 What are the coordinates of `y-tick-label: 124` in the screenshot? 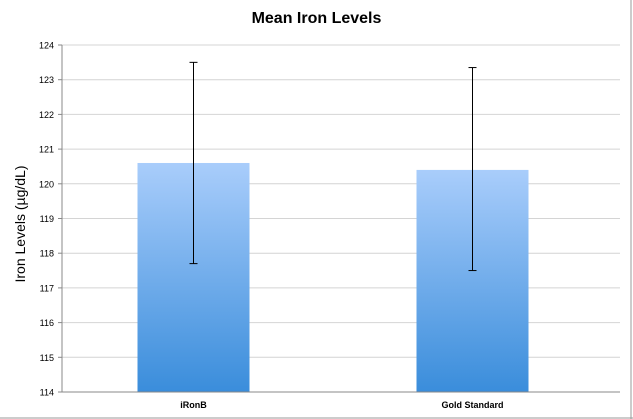 It's located at (46, 46).